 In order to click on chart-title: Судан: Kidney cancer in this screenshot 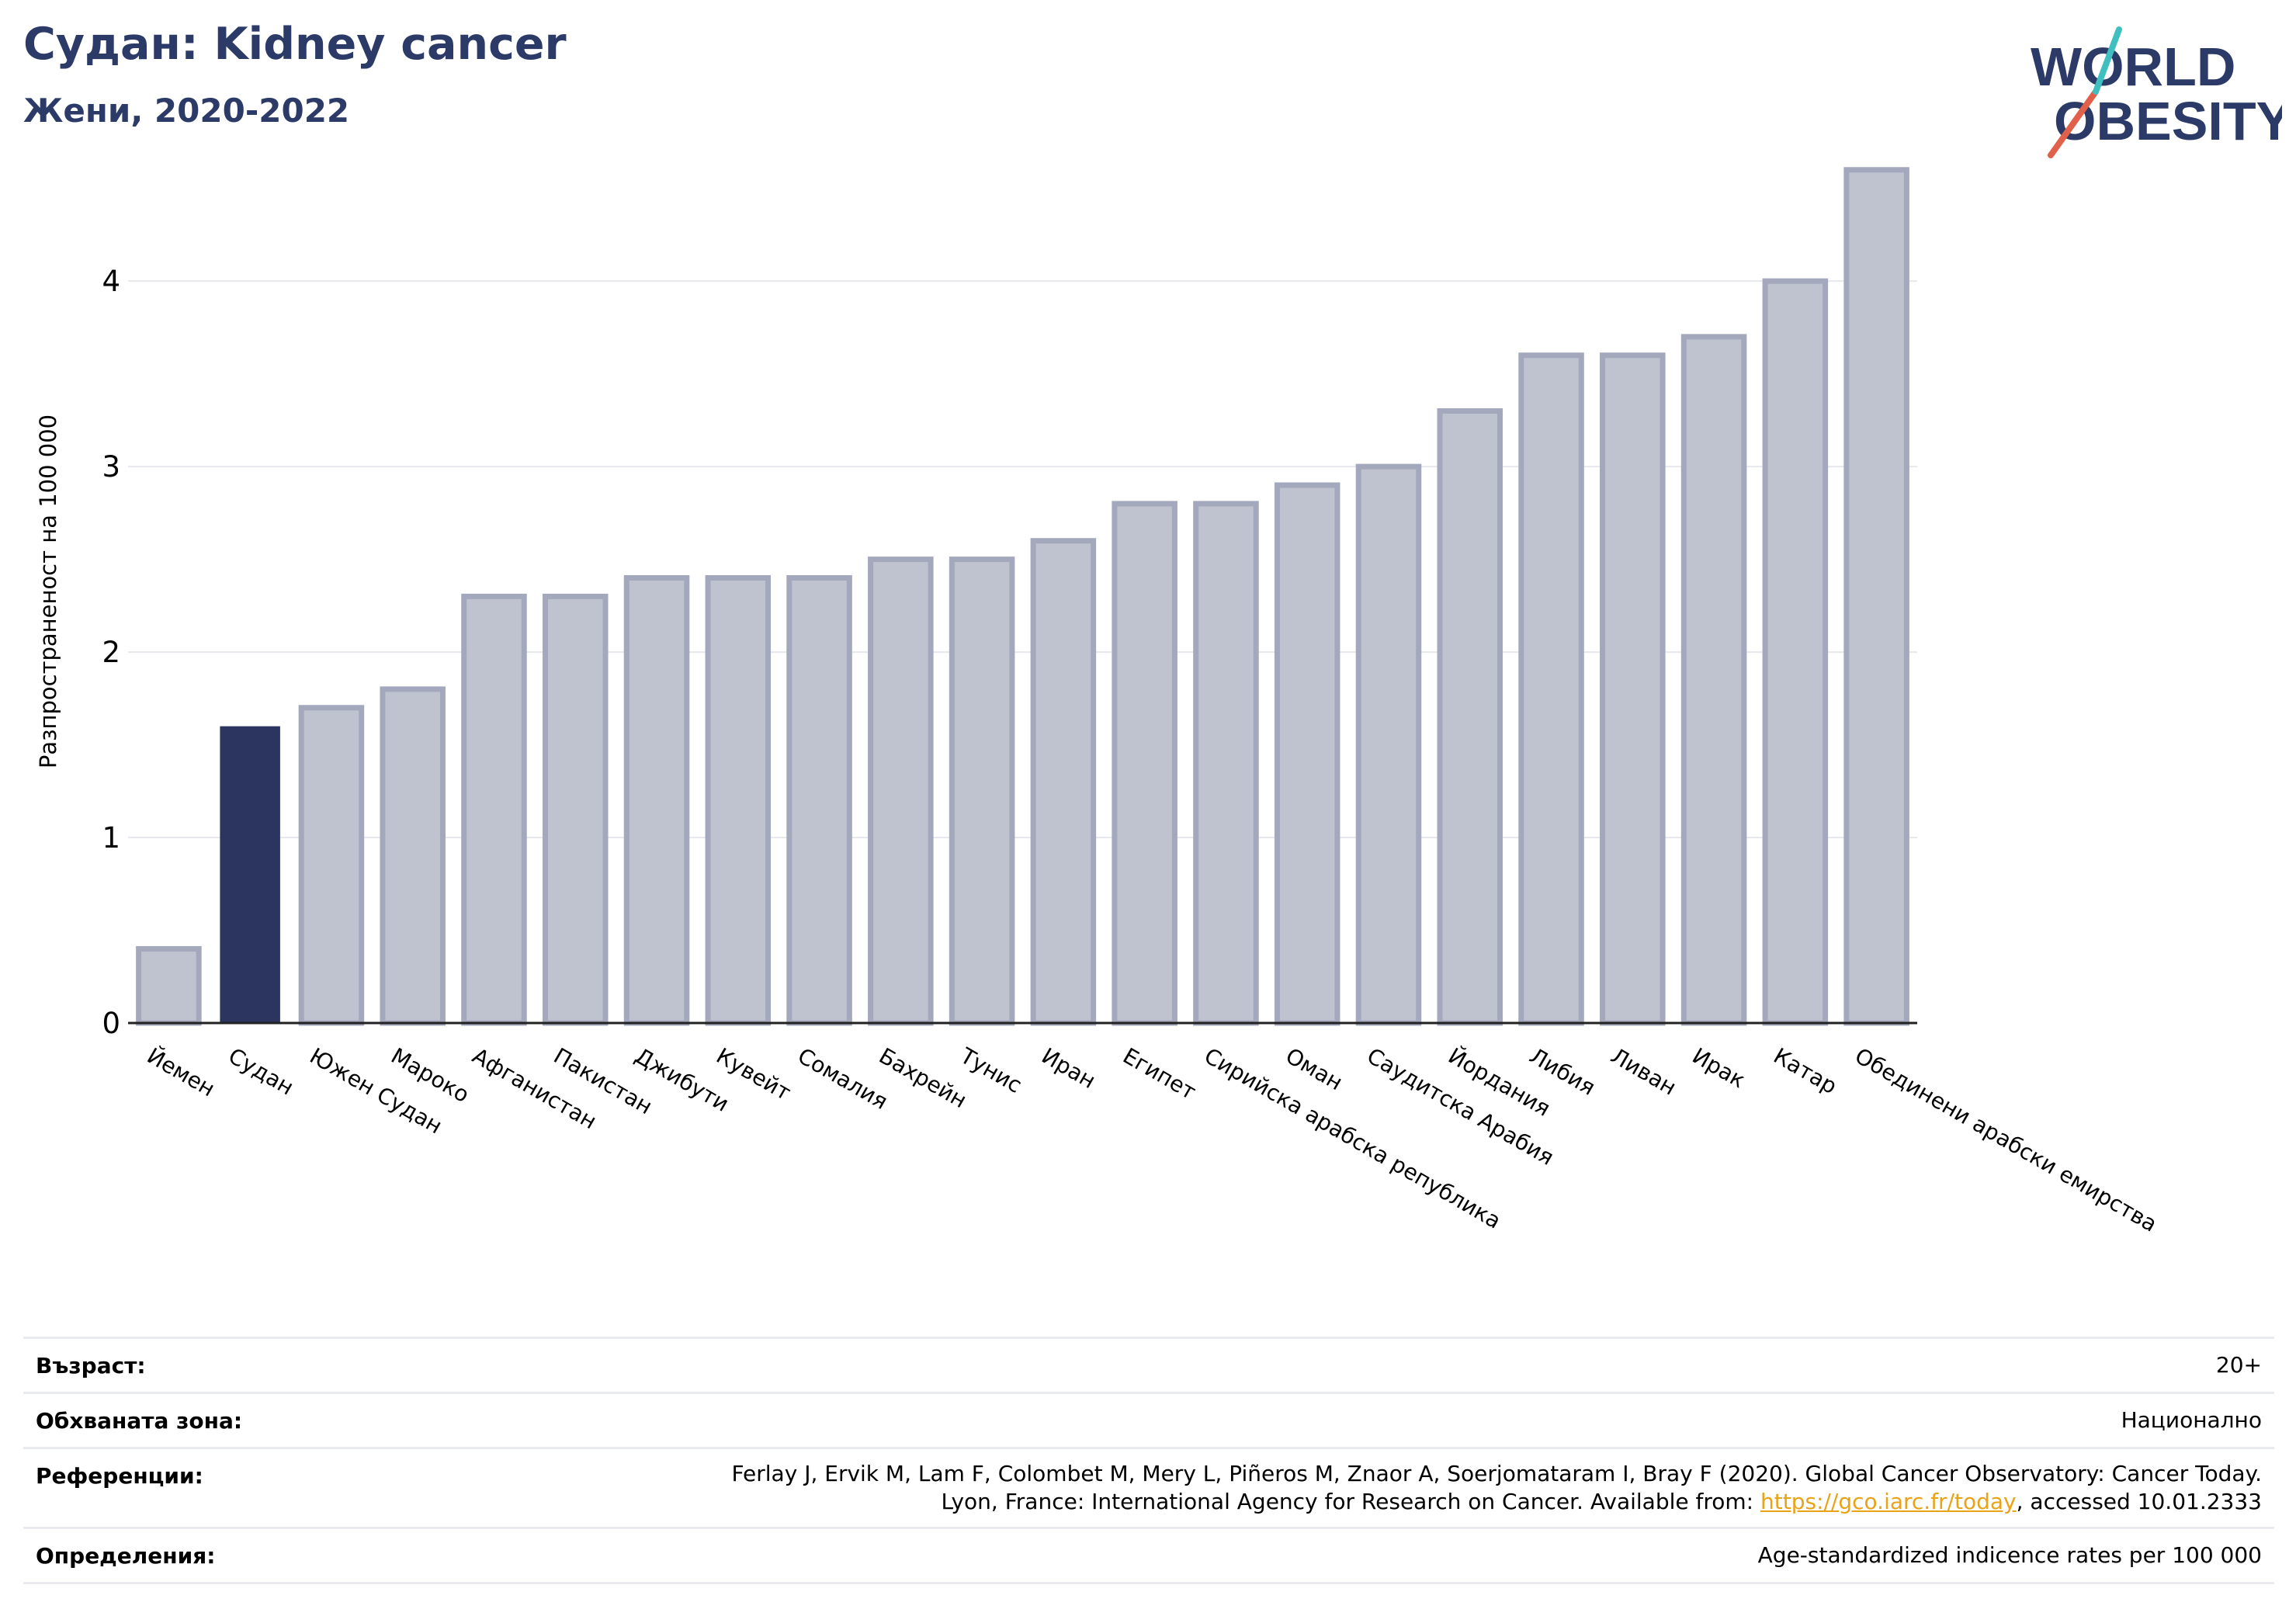, I will do `click(295, 44)`.